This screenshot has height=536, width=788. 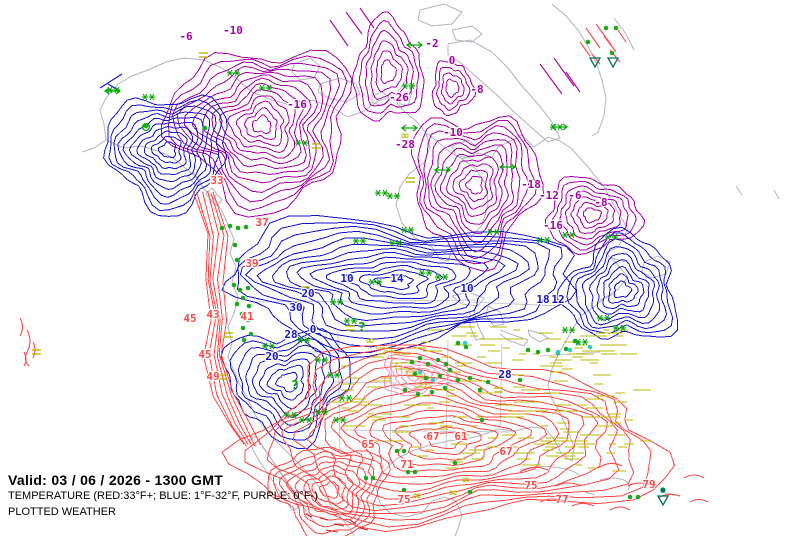 What do you see at coordinates (453, 132) in the screenshot?
I see `isotherm-label: -10` at bounding box center [453, 132].